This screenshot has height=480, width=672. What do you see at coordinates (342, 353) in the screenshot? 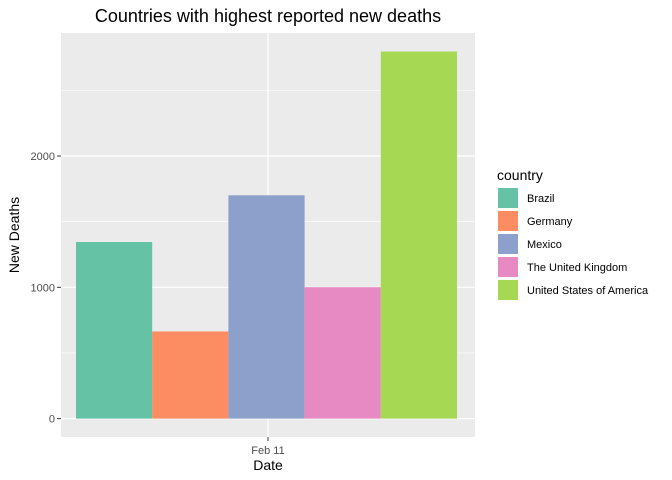
I see `bar-the-united-kingdom` at bounding box center [342, 353].